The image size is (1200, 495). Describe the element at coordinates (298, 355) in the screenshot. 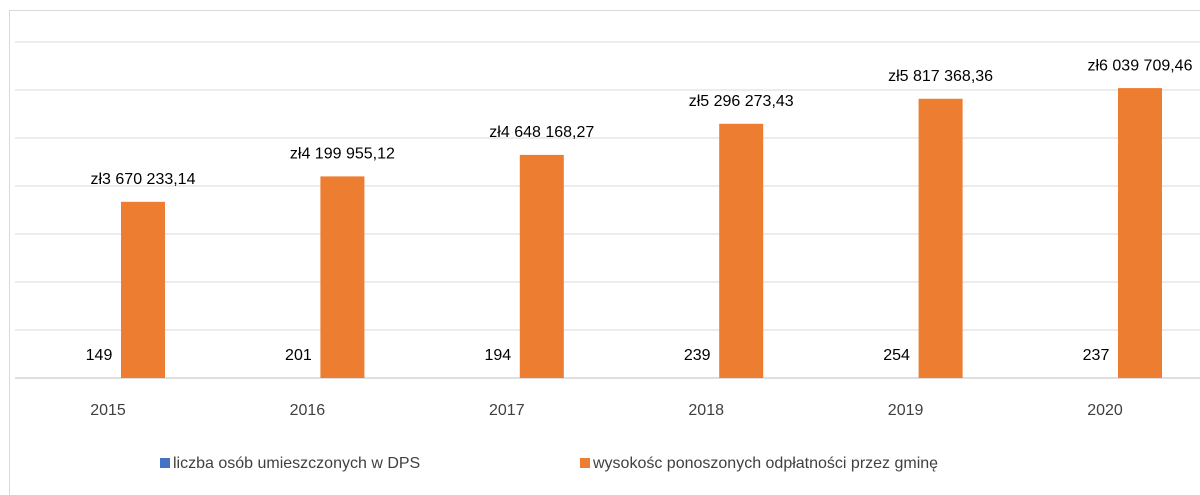

I see `data-label: 201` at that location.